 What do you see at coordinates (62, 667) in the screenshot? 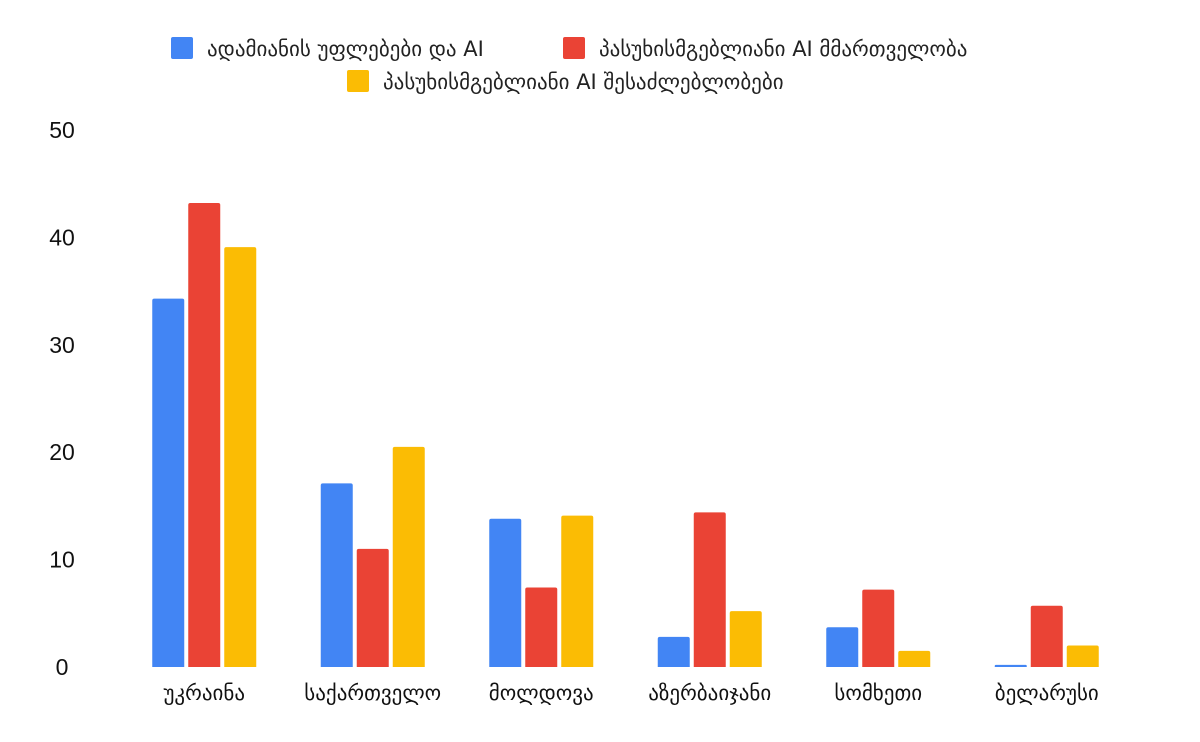
I see `y-tick-label: 0` at bounding box center [62, 667].